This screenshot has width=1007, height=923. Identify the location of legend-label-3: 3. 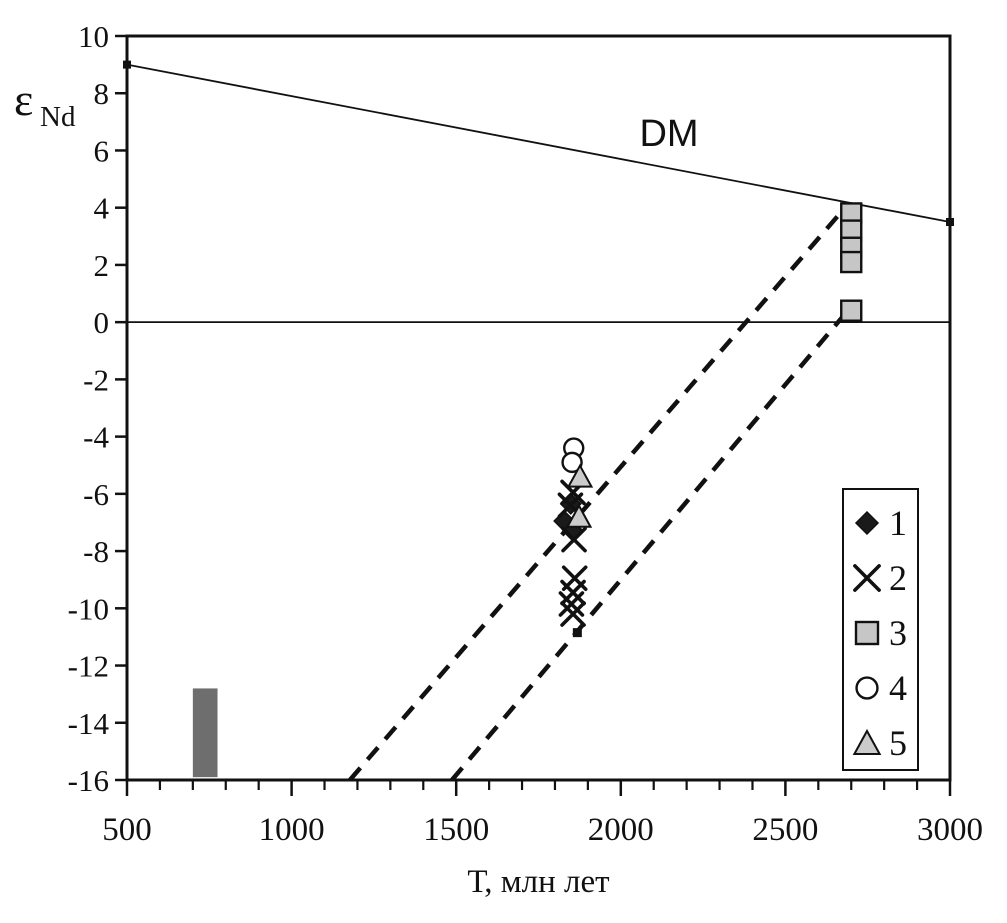
(898, 633).